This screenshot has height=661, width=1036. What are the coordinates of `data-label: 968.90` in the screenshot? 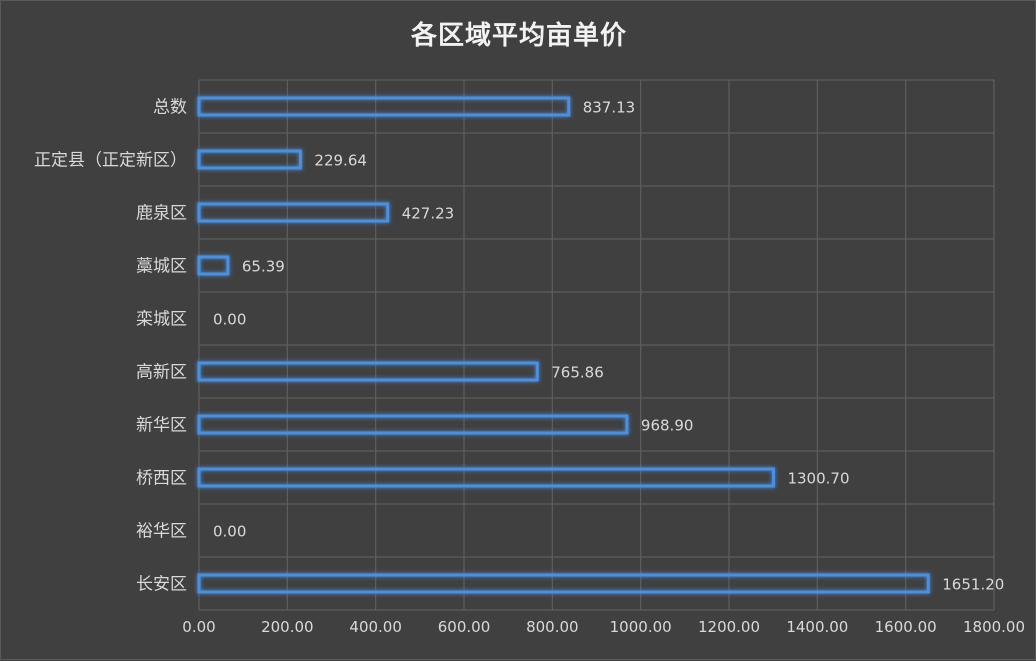 It's located at (667, 426).